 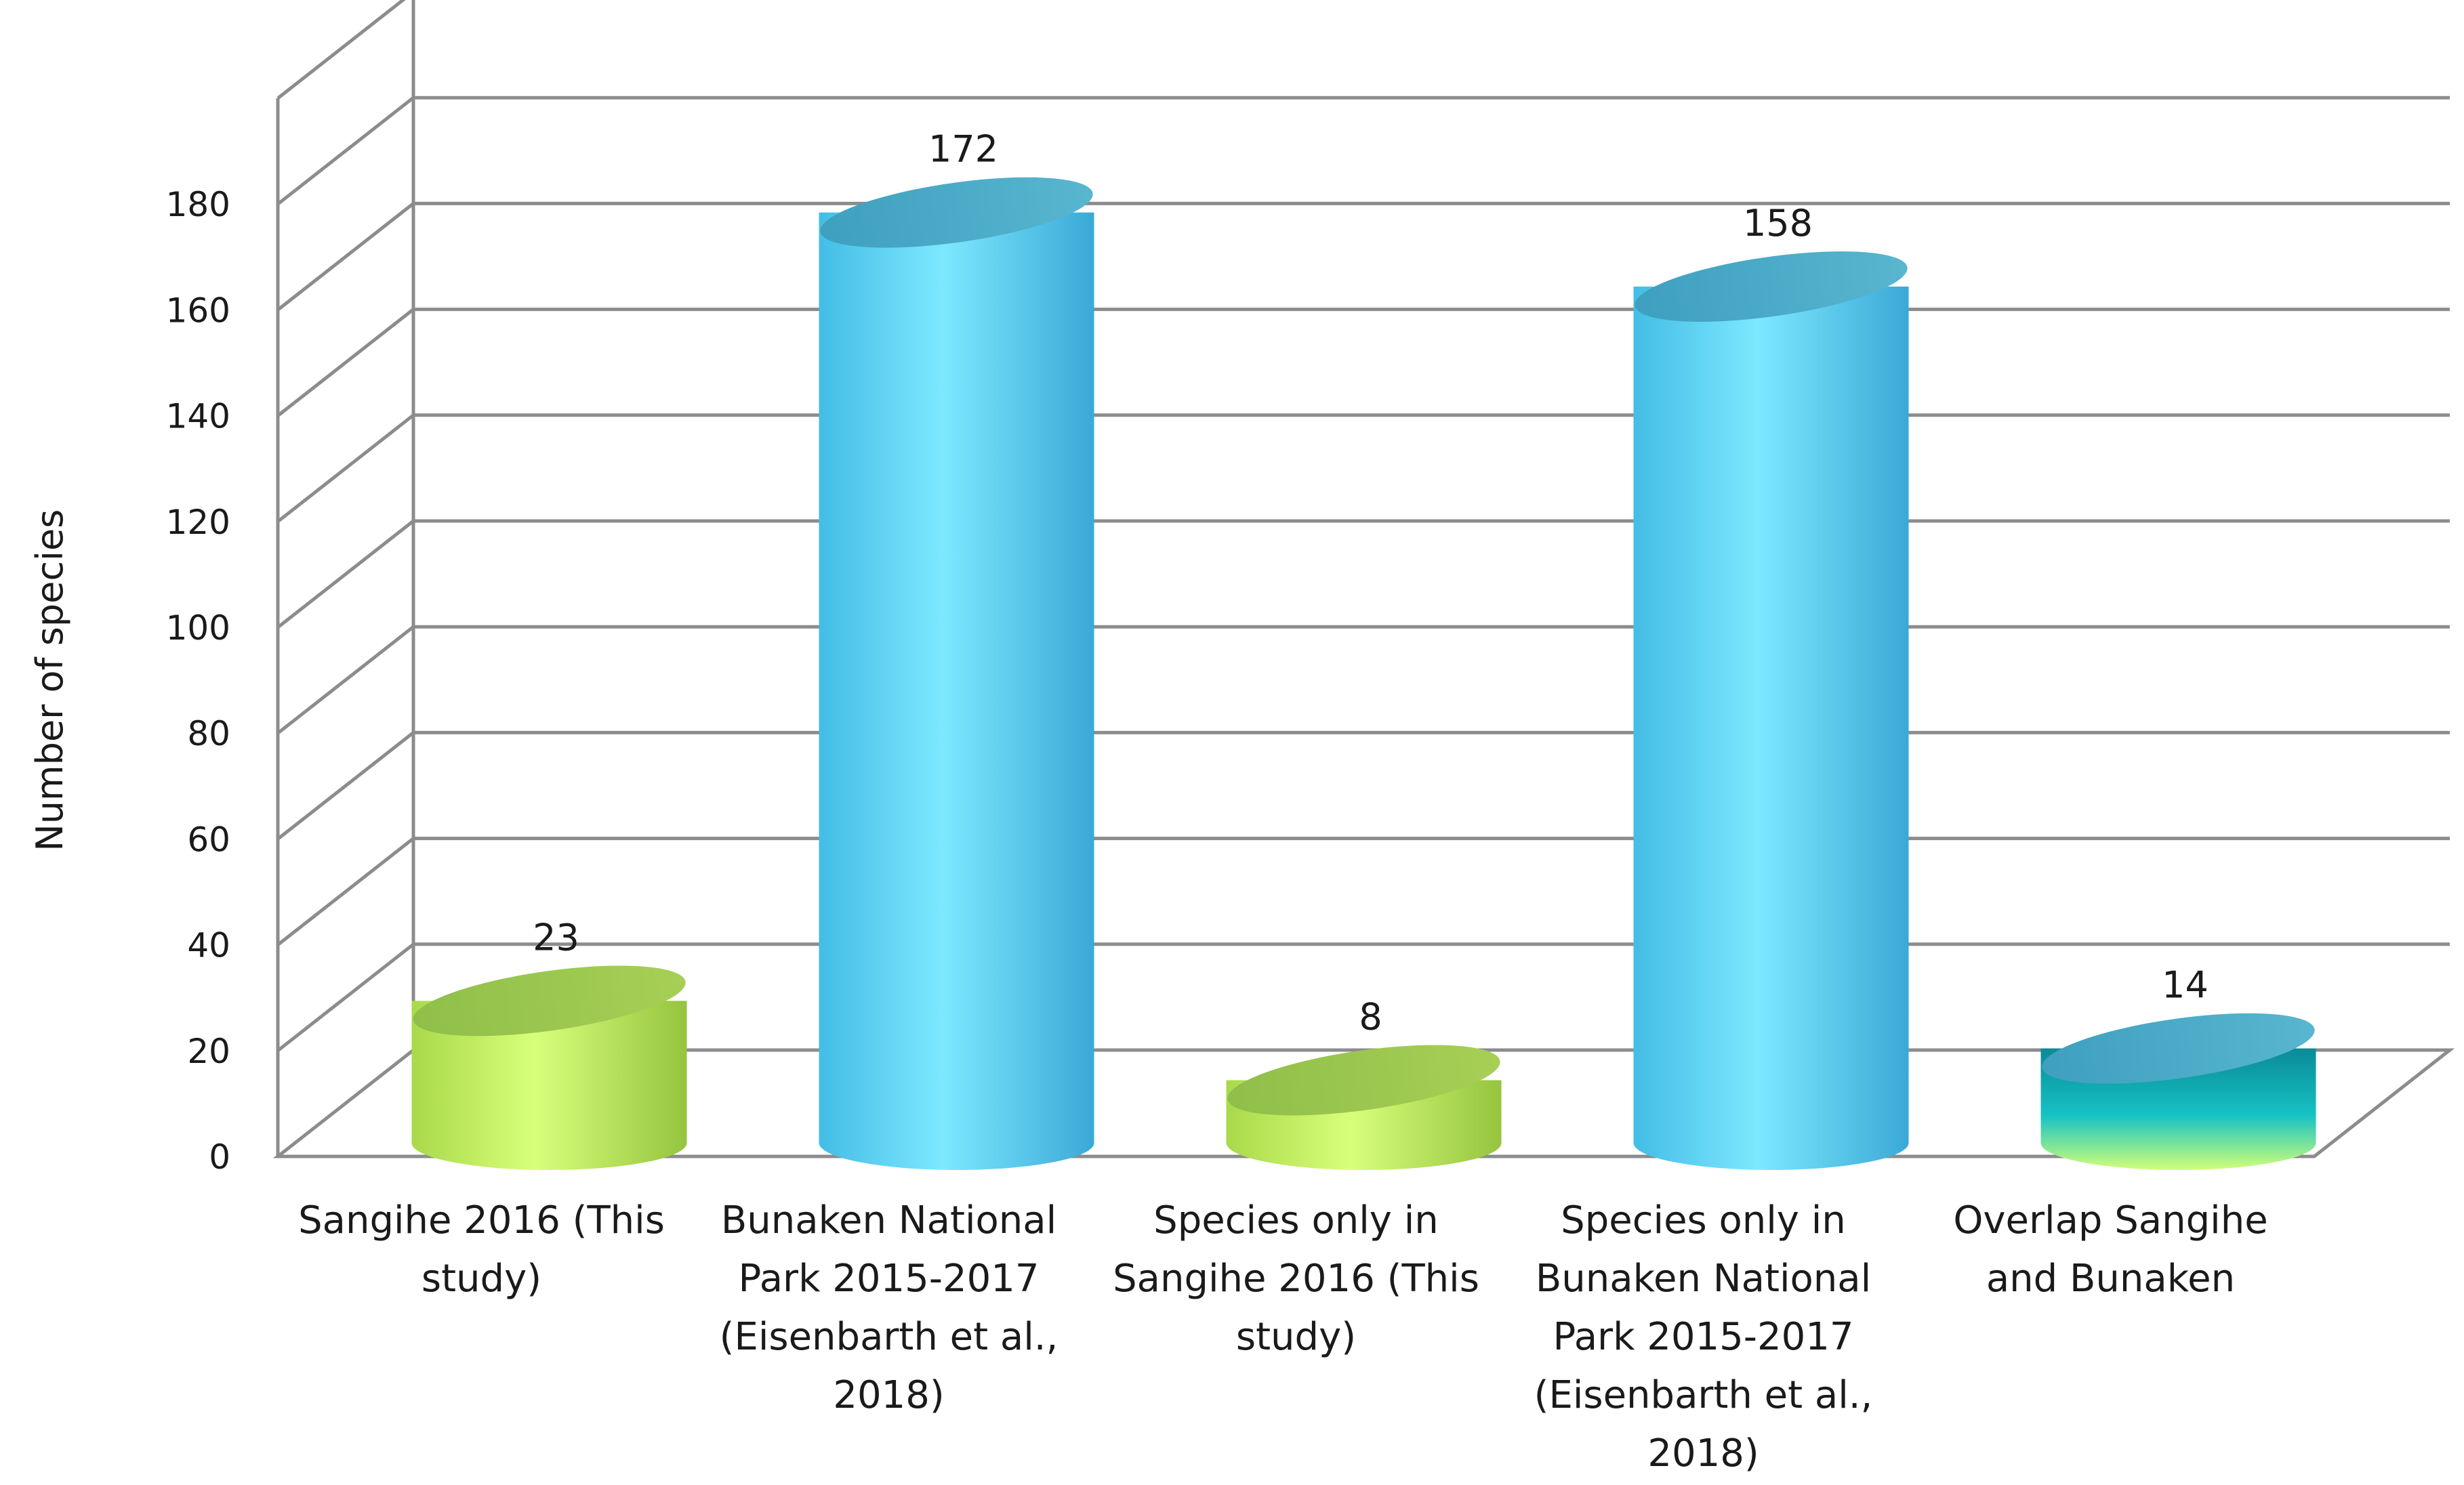 I want to click on y-tick-label: 80, so click(x=208, y=733).